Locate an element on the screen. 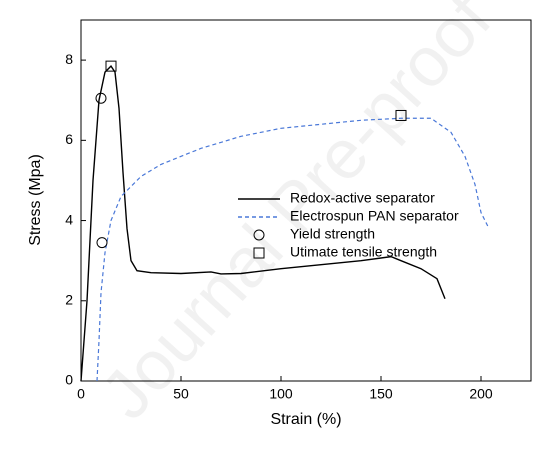 The image size is (554, 450). y-tick-label: 4 is located at coordinates (69, 219).